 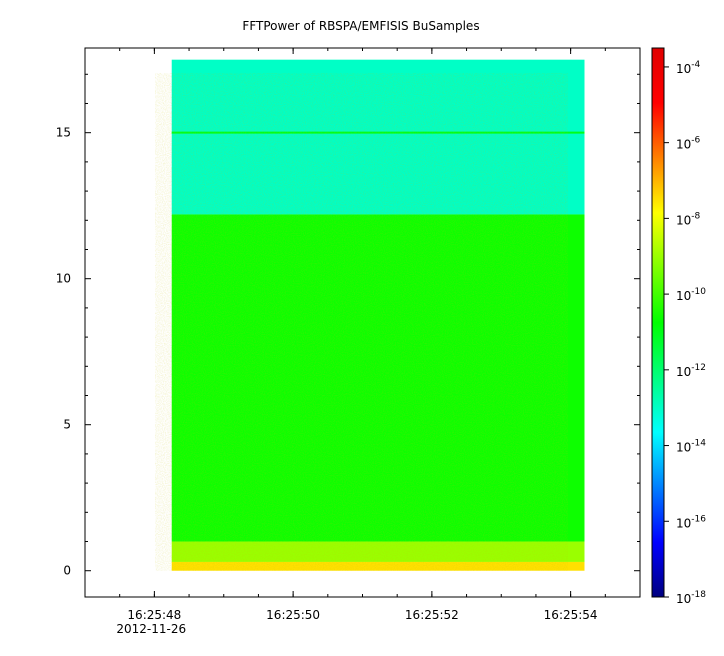 I want to click on colorbar-tick-label: 10⁻¹², so click(x=691, y=371).